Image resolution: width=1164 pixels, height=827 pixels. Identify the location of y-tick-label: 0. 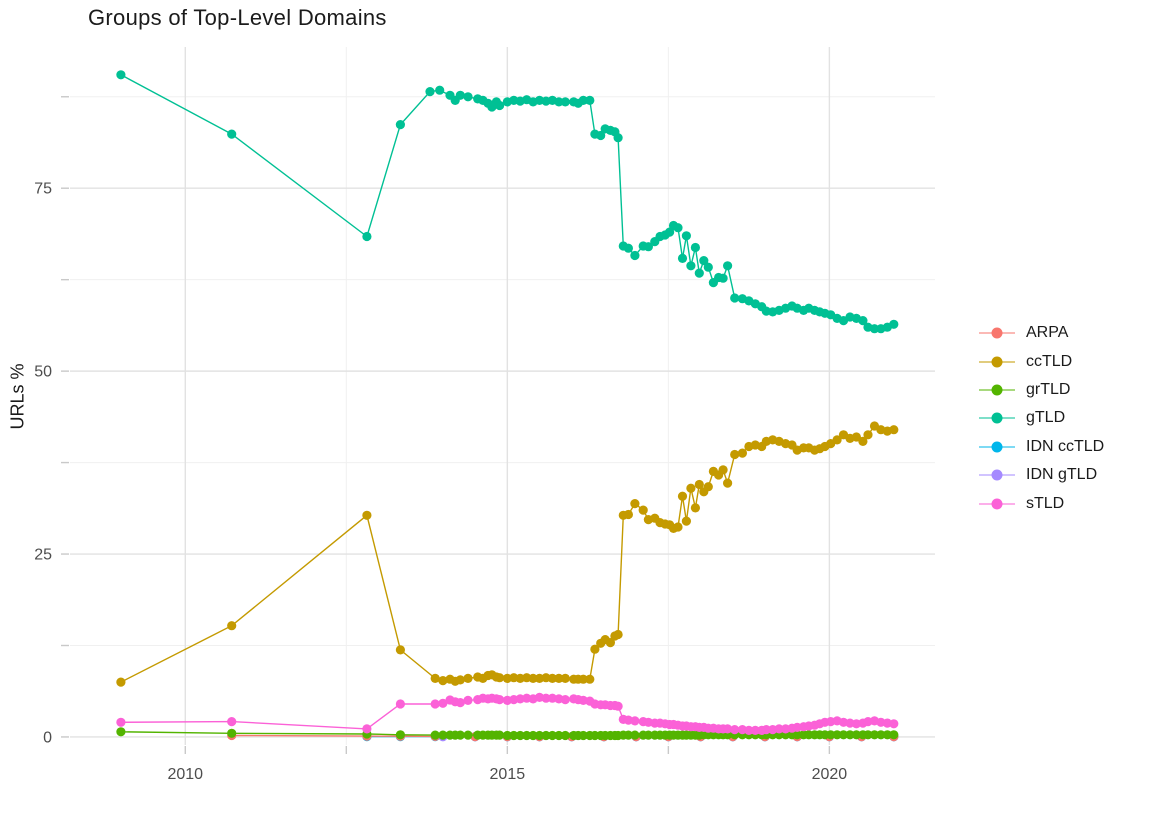
(47, 737).